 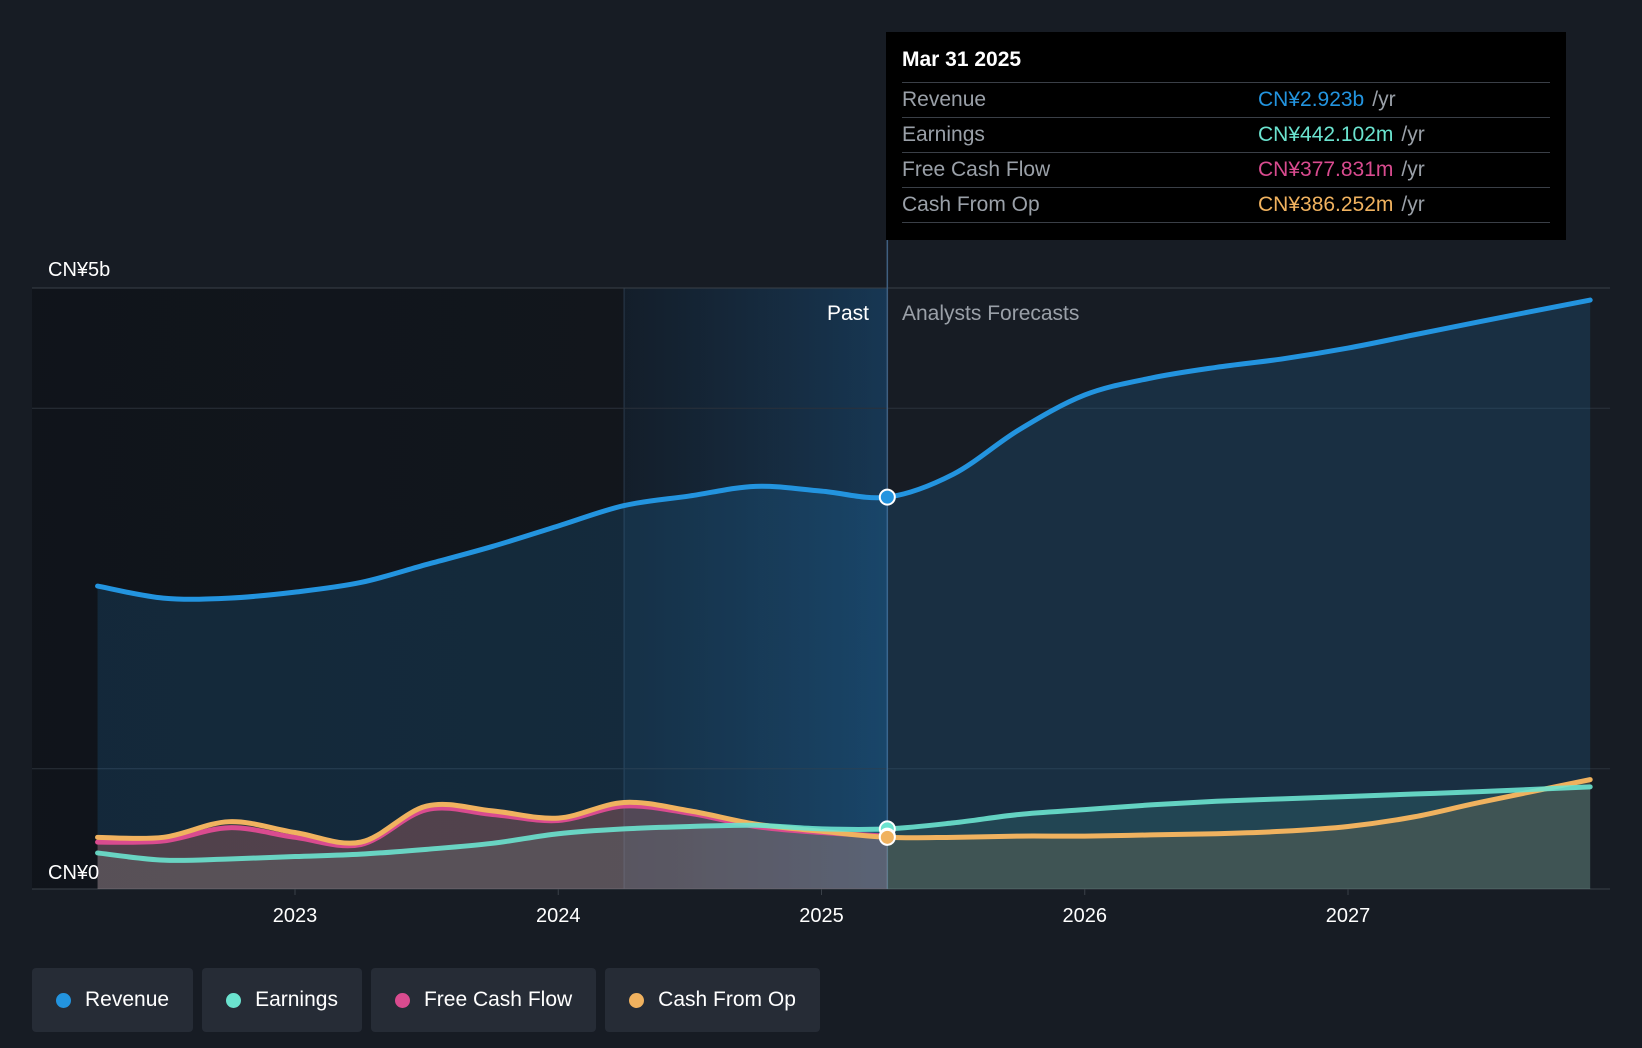 I want to click on tooltip-value: CN¥377.831m, so click(x=1326, y=169).